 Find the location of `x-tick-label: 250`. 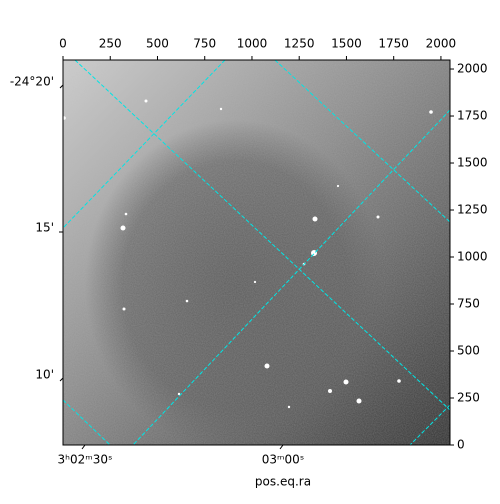

x-tick-label: 250 is located at coordinates (110, 44).